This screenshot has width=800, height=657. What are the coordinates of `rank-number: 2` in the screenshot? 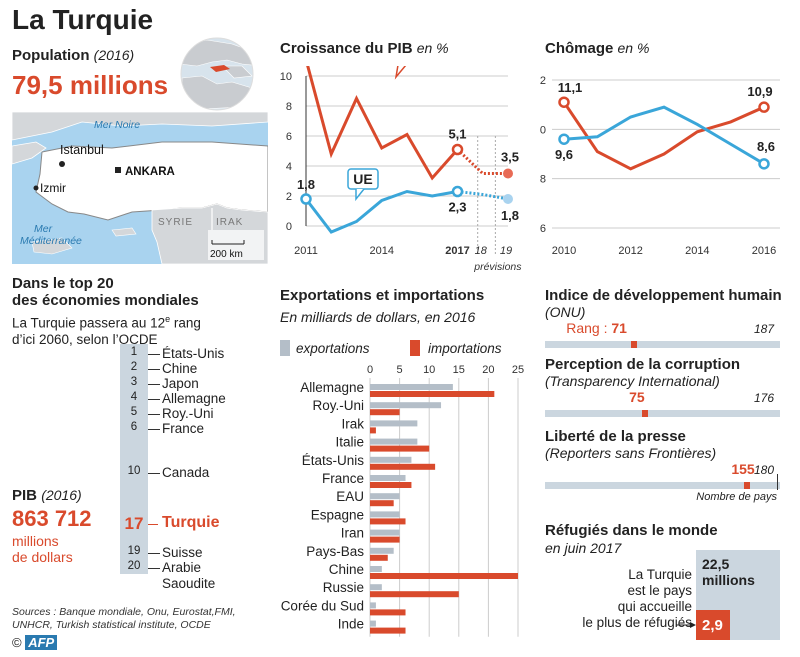 It's located at (134, 367).